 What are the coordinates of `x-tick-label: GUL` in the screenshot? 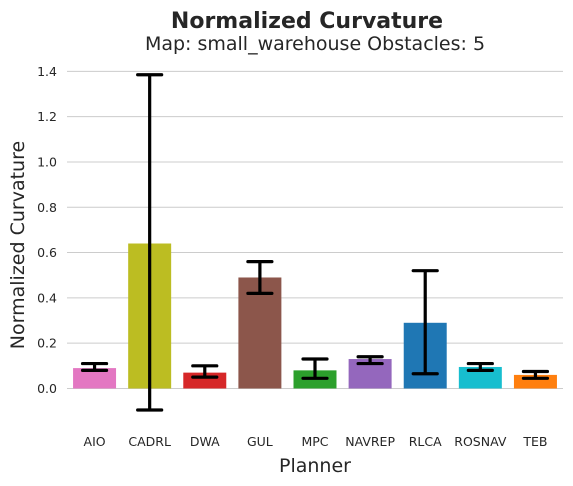 It's located at (260, 441).